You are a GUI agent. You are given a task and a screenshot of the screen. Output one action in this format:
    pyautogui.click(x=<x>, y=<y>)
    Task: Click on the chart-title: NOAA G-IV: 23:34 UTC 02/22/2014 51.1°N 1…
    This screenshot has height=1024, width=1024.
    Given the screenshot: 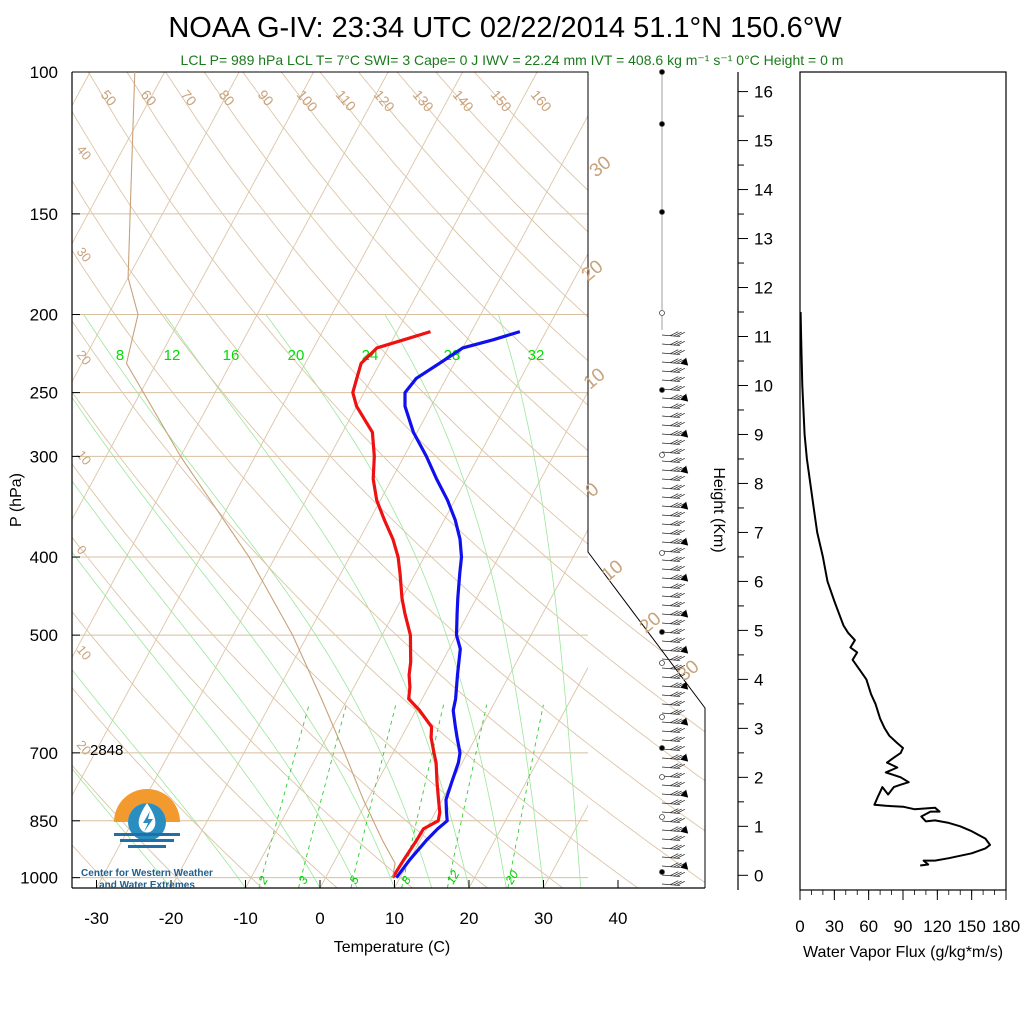 What is the action you would take?
    pyautogui.click(x=505, y=28)
    